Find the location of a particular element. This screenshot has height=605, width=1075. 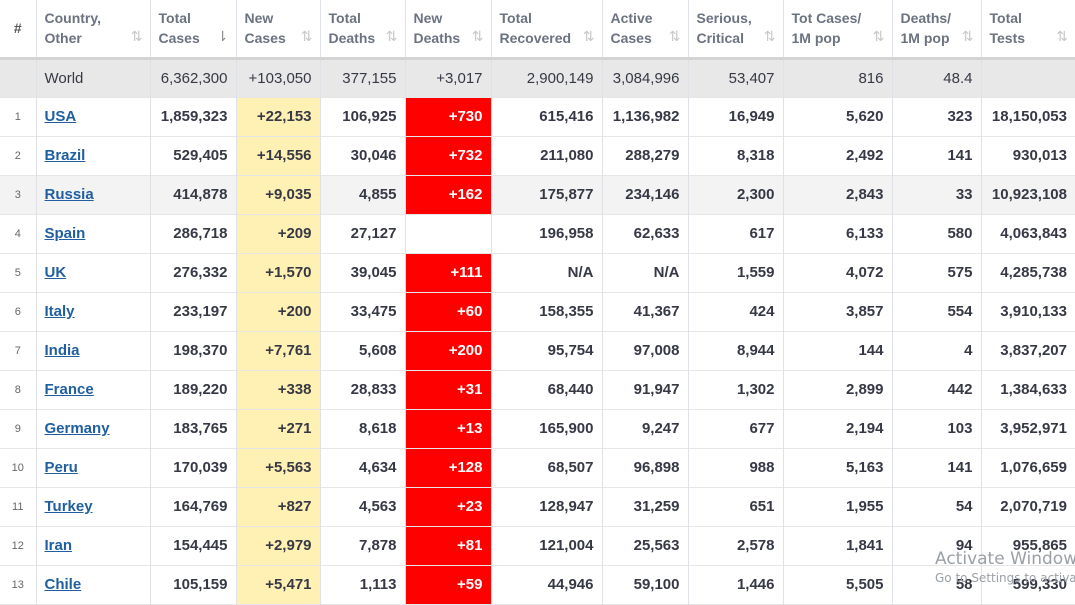

country-link: Italy is located at coordinates (59, 311).